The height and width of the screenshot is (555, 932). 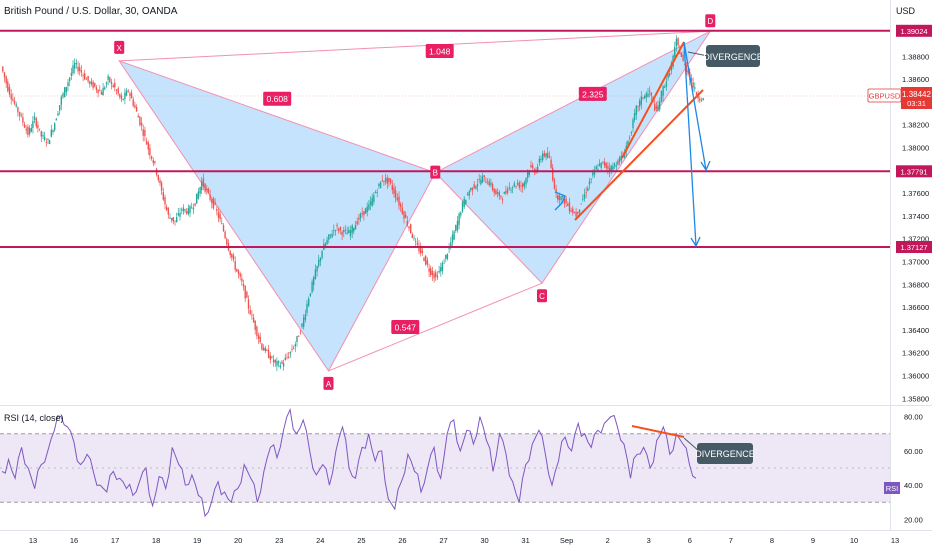 I want to click on symbol-label: GBPUSD, so click(x=885, y=96).